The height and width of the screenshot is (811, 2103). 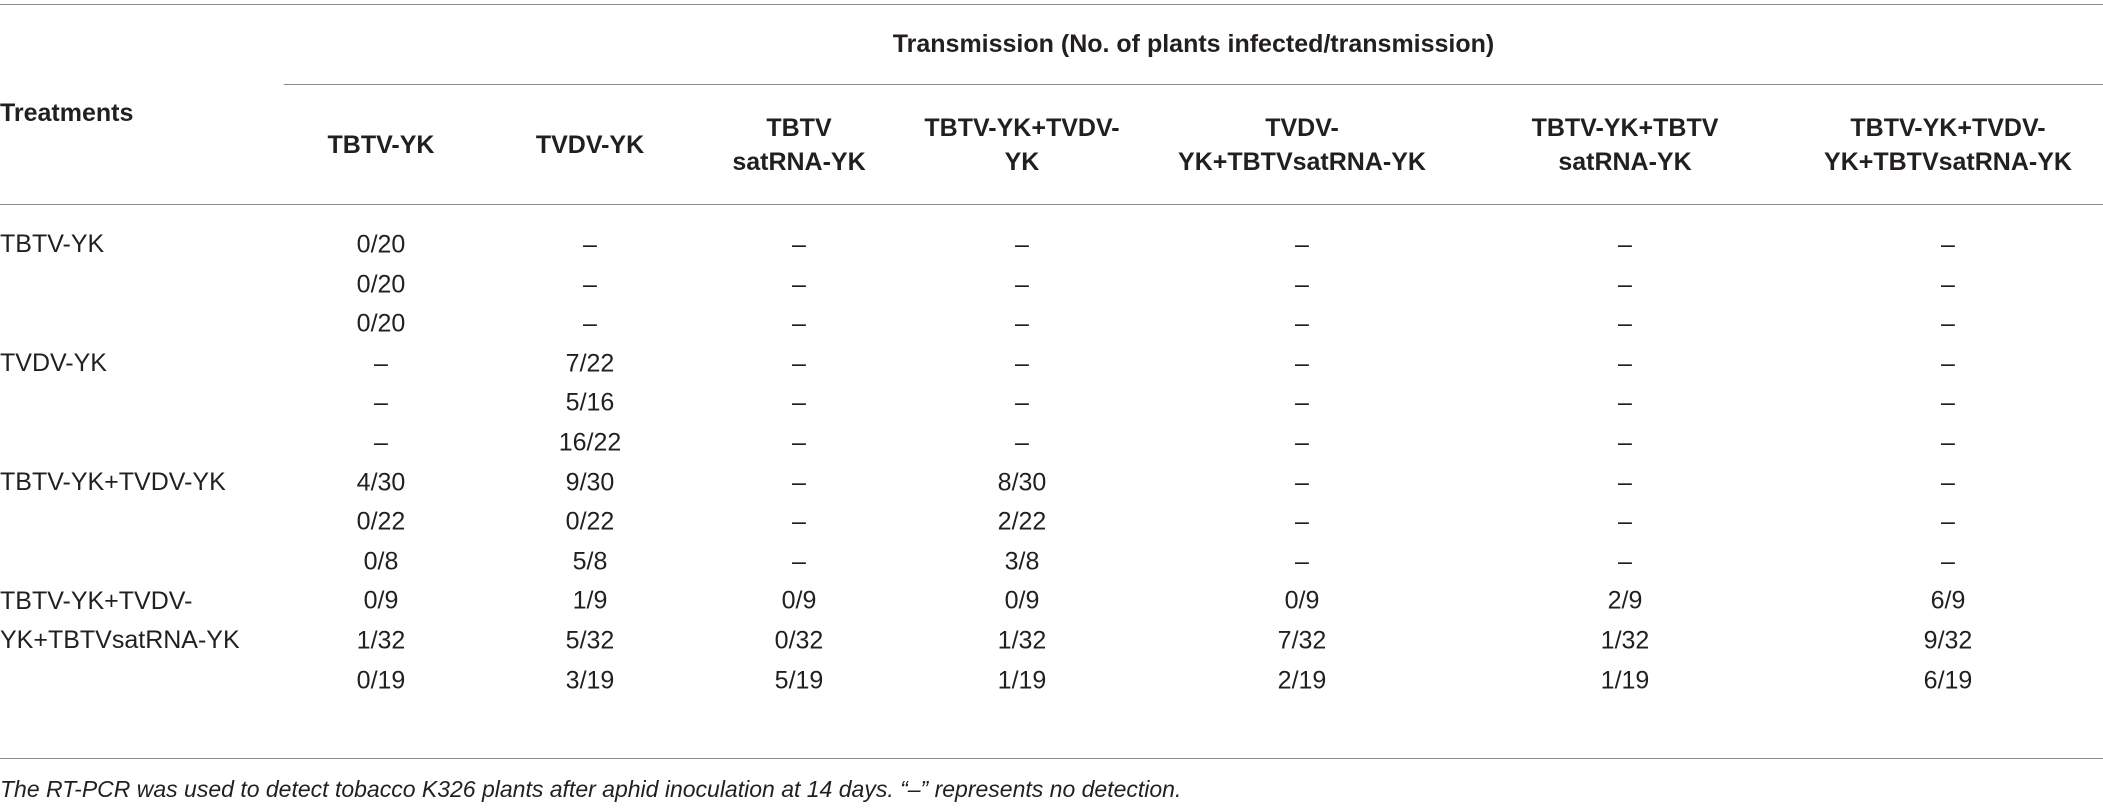 What do you see at coordinates (1051, 204) in the screenshot?
I see `header-rule` at bounding box center [1051, 204].